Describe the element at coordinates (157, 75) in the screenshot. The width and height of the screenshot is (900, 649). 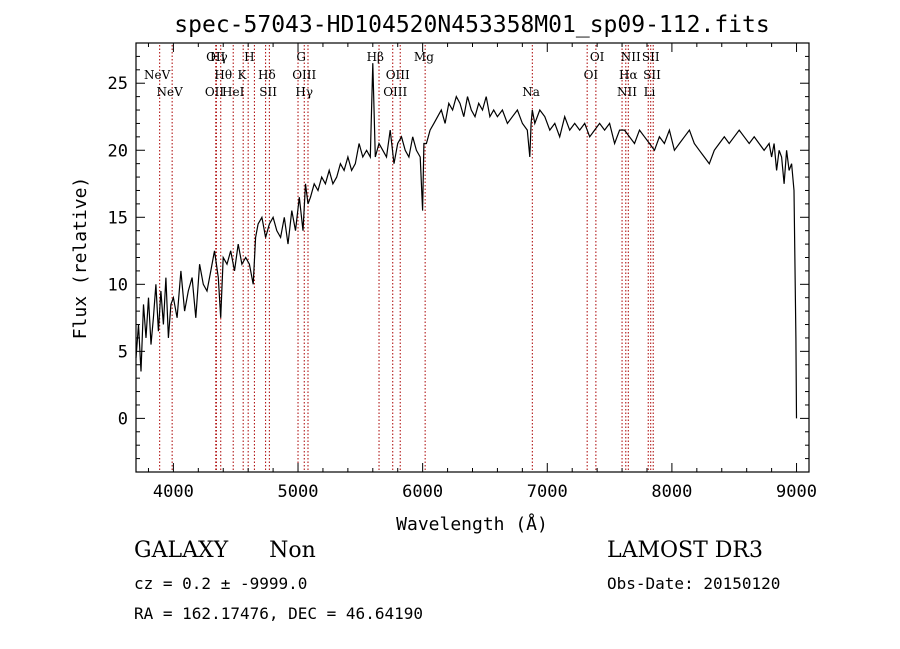
I see `line-label-0: NeV` at that location.